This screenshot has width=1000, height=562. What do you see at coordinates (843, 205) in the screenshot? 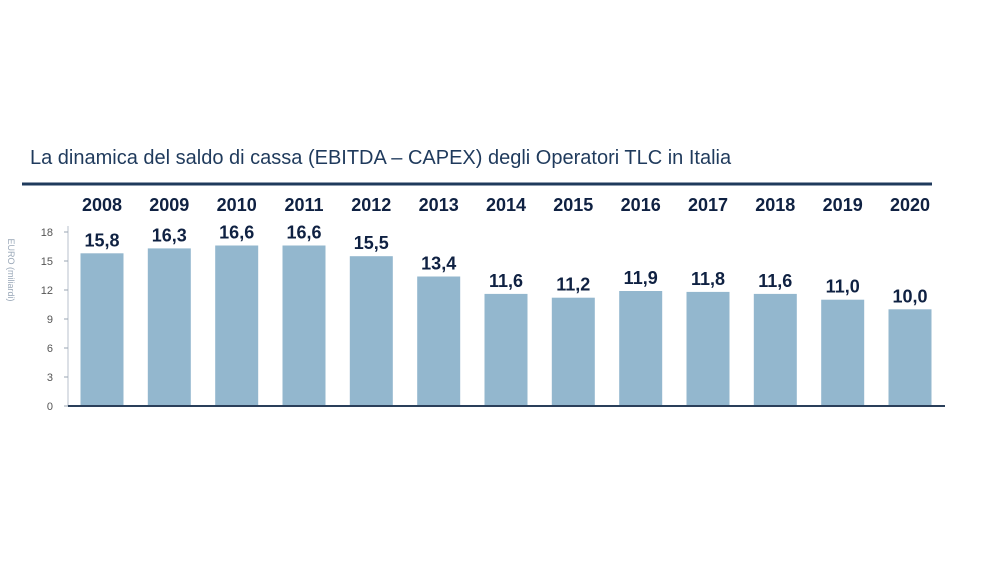
I see `year-label-2019: 2019` at bounding box center [843, 205].